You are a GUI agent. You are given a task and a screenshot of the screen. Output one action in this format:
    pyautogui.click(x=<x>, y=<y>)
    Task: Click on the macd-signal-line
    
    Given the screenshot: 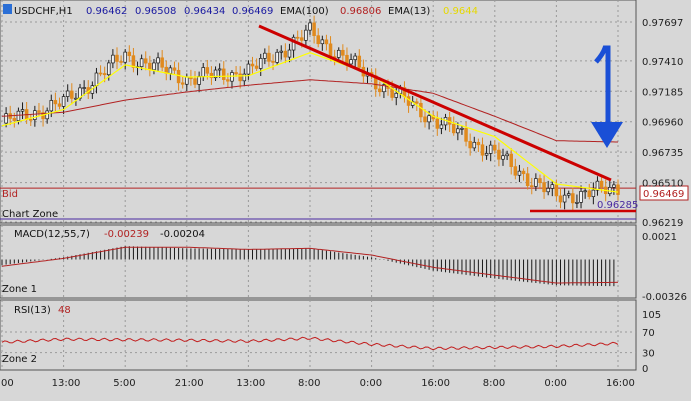 What is the action you would take?
    pyautogui.click(x=310, y=265)
    